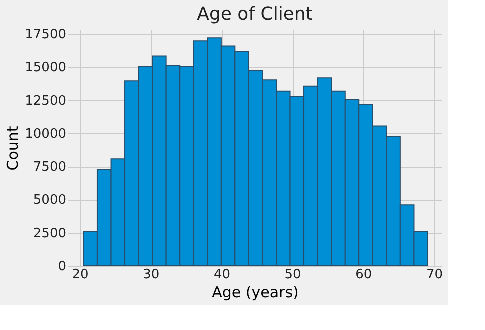  Describe the element at coordinates (364, 275) in the screenshot. I see `x-tick-label: 60` at that location.